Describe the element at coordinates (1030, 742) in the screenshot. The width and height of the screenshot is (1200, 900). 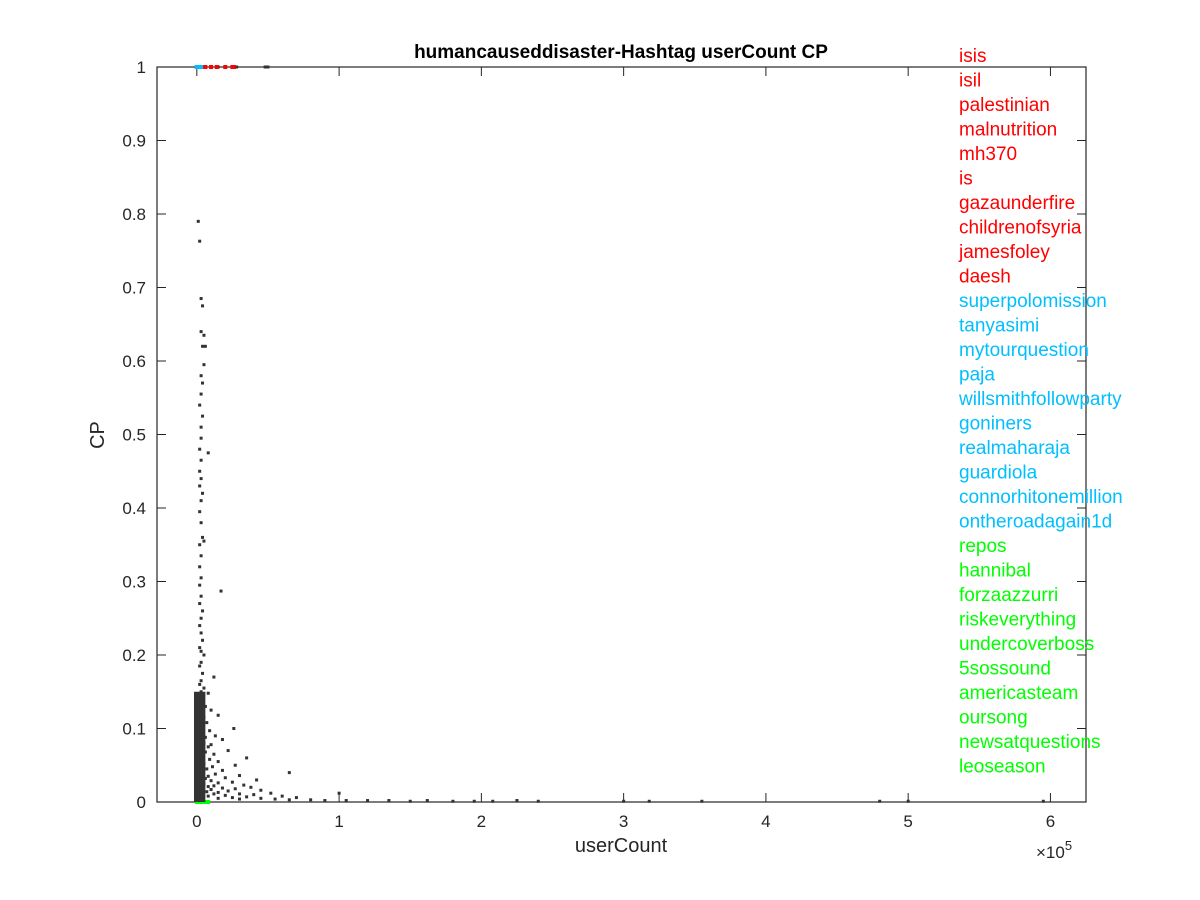
I see `annotation-label: newsatquestions` at that location.